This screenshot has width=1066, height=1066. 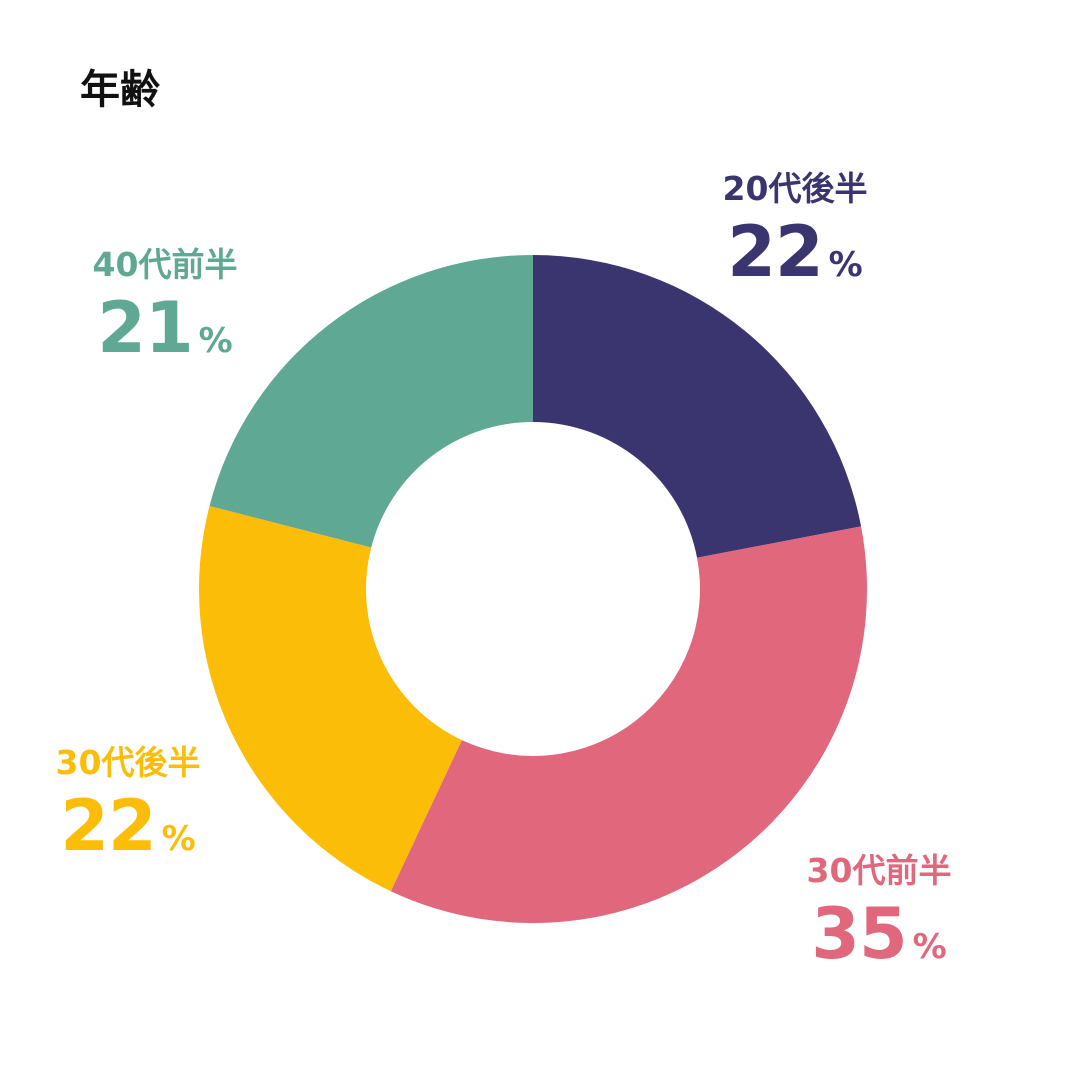 I want to click on label-40s-early-value: 21, so click(x=145, y=328).